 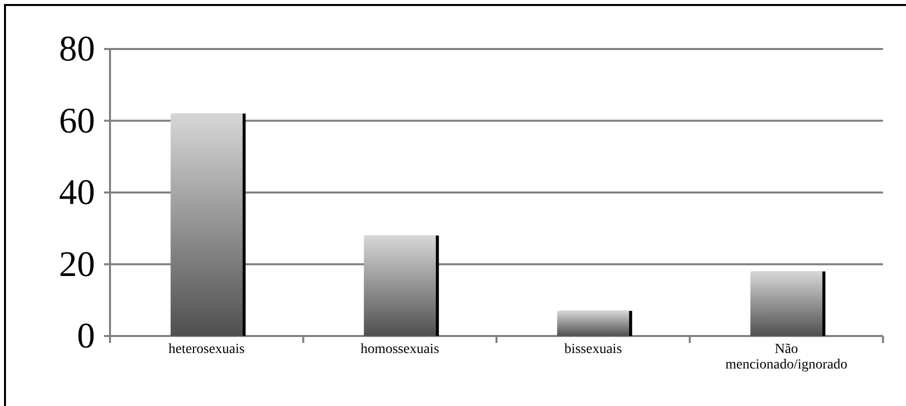 I want to click on y-tick-label: 80, so click(x=77, y=48).